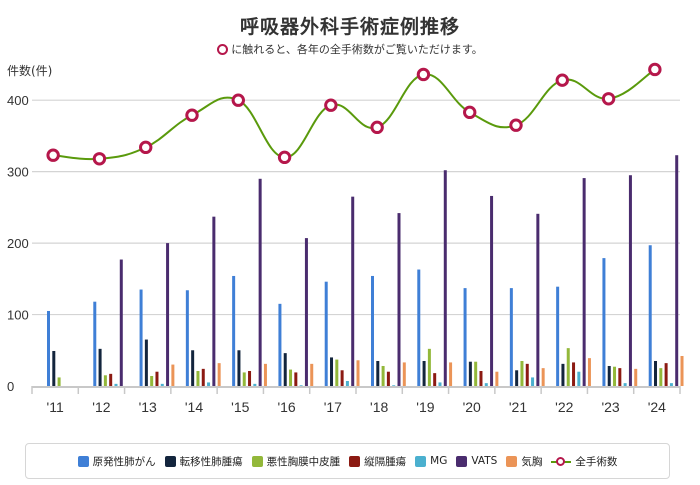  What do you see at coordinates (476, 461) in the screenshot?
I see `legend-item-vats: VATS` at bounding box center [476, 461].